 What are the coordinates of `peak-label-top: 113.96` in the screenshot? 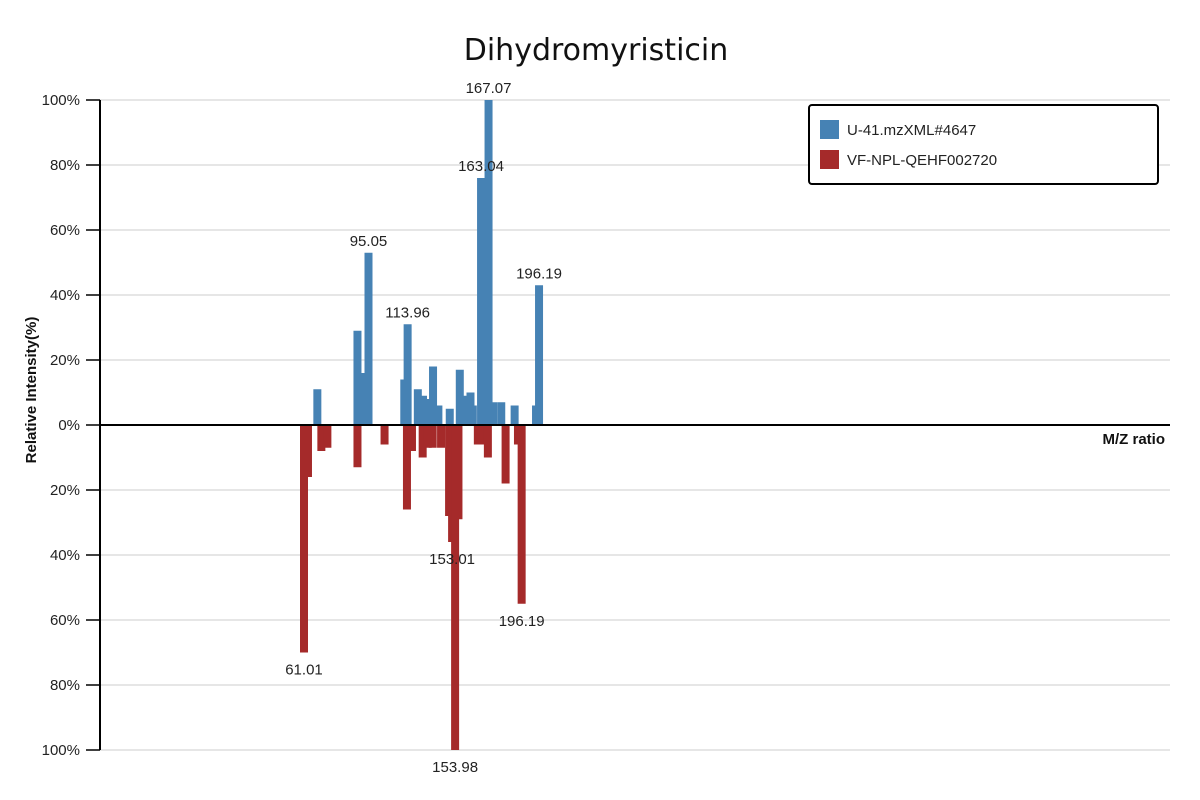 It's located at (407, 312).